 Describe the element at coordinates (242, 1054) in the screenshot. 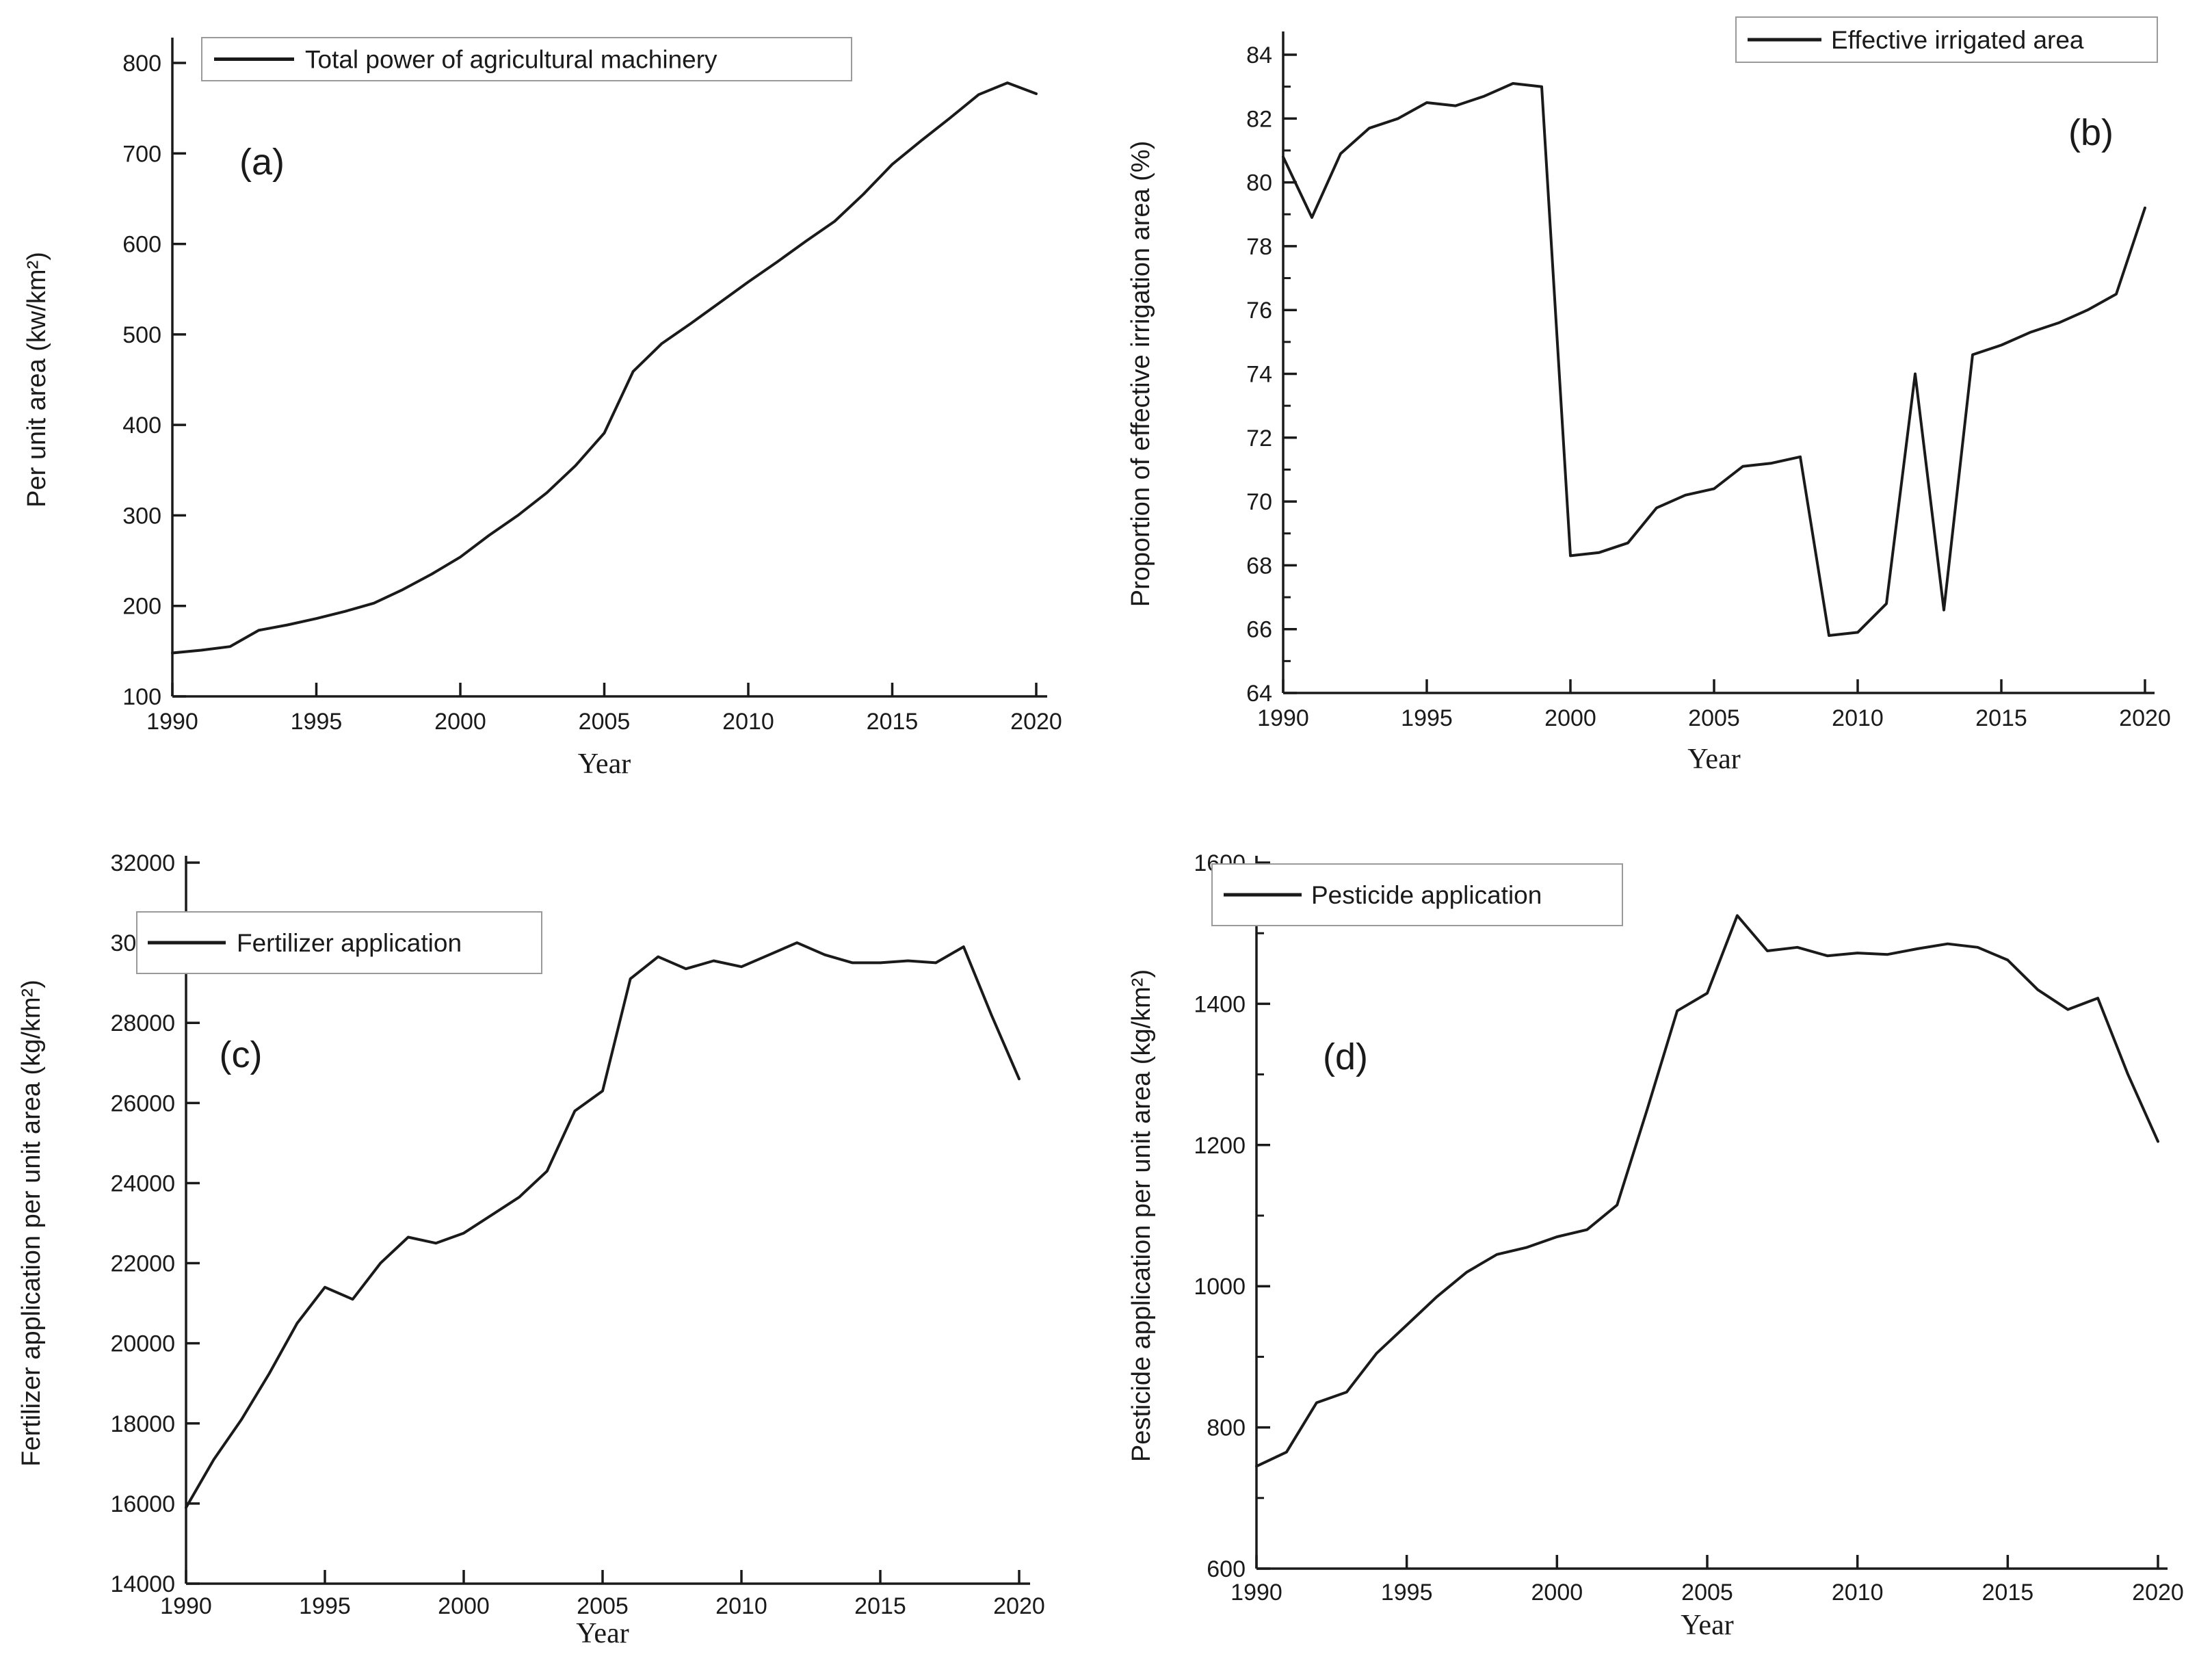

I see `panel-letter: (c)` at that location.